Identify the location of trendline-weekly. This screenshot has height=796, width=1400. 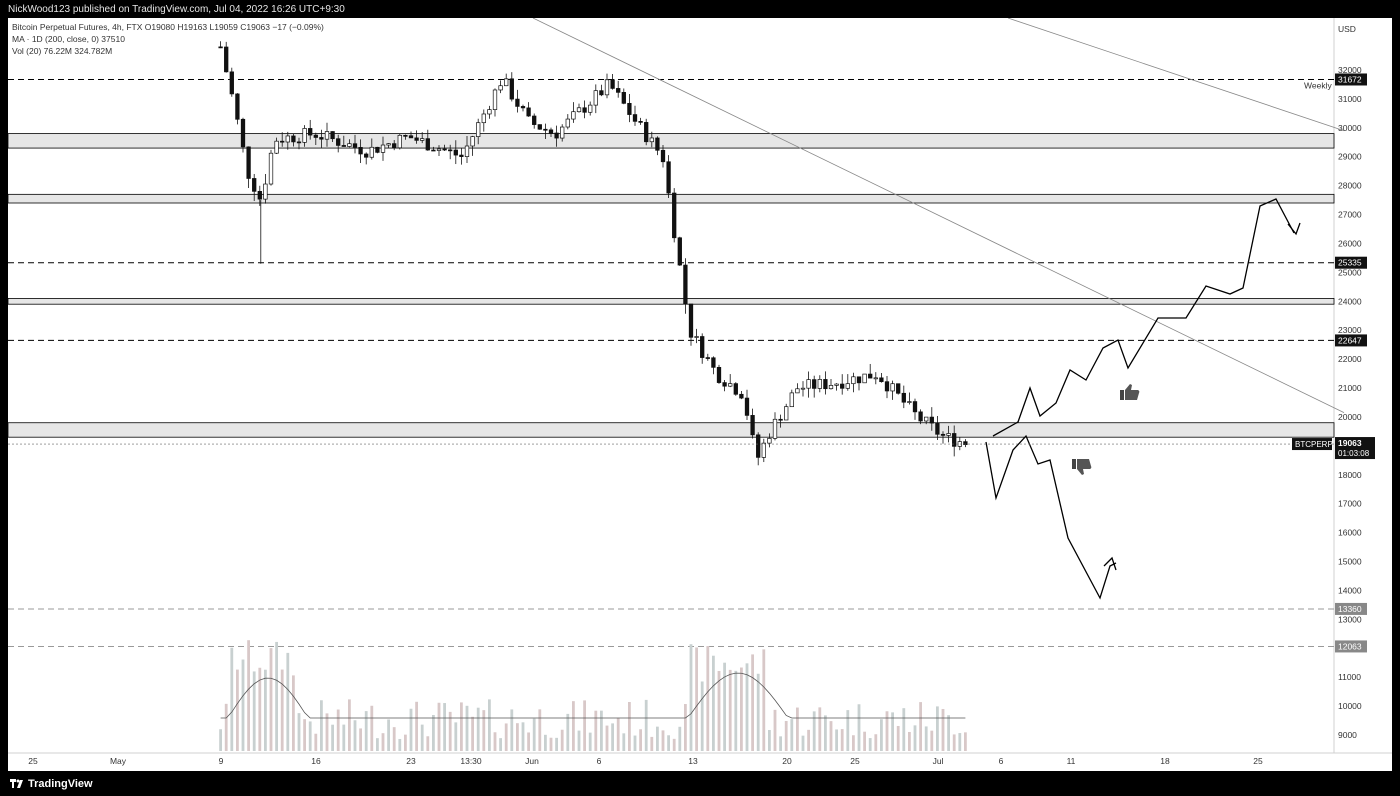
(1176, 75).